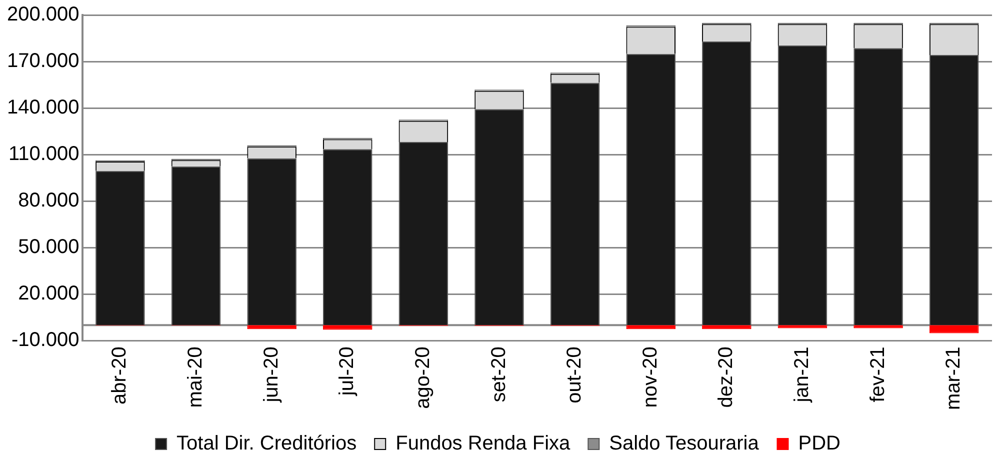 This screenshot has width=998, height=464. Describe the element at coordinates (953, 378) in the screenshot. I see `x-tick-label: mar-21` at that location.